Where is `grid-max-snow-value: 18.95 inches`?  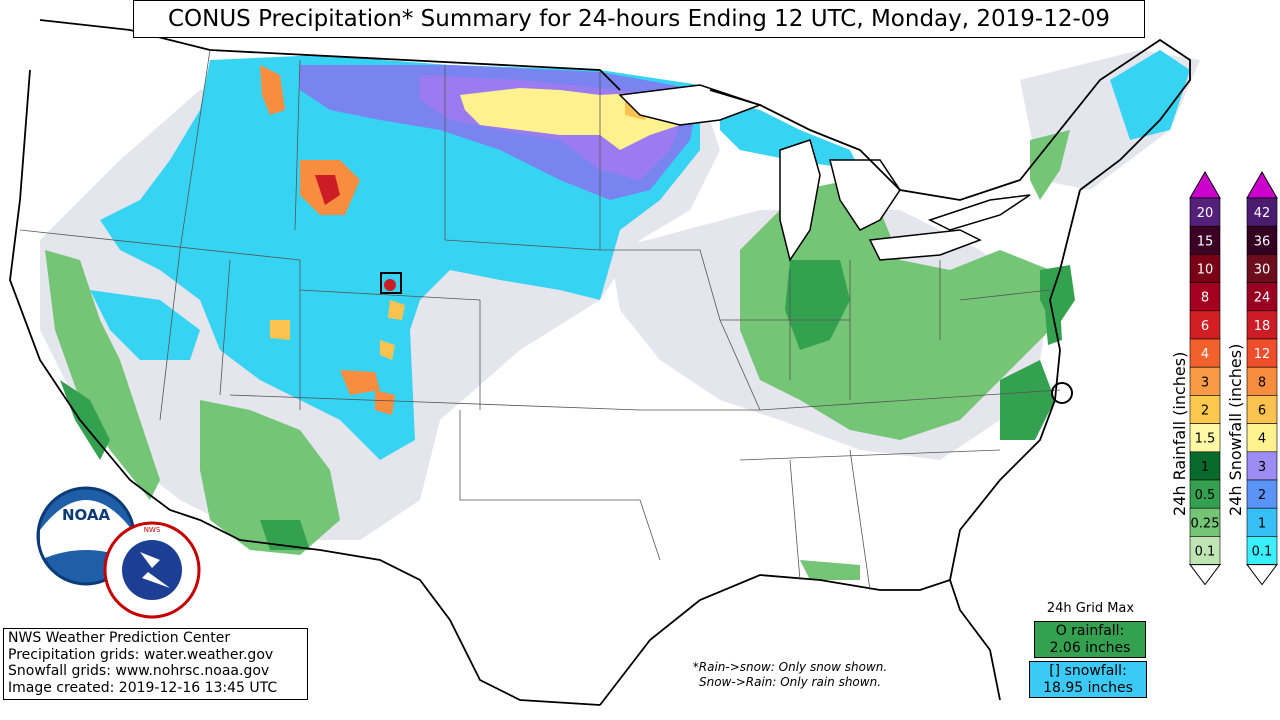 grid-max-snow-value: 18.95 inches is located at coordinates (1088, 687).